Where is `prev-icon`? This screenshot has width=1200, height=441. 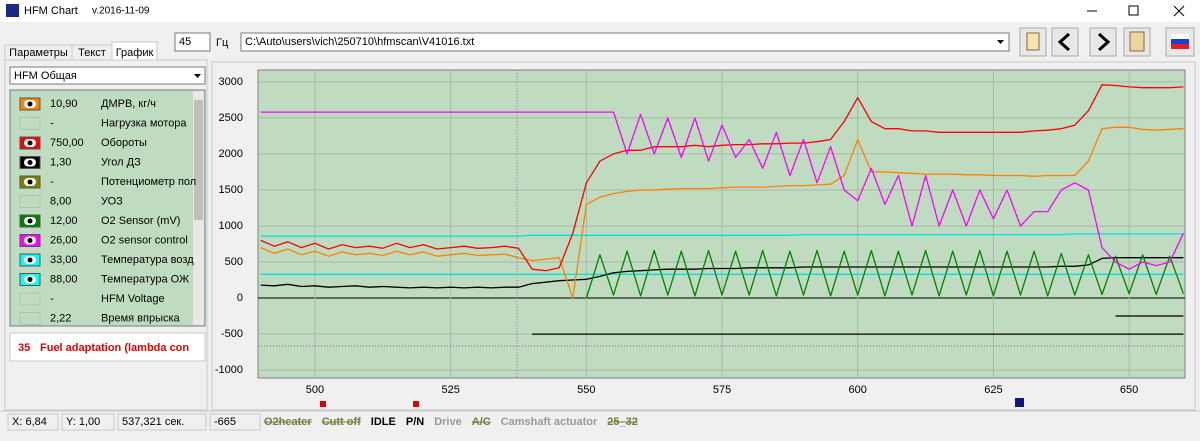
prev-icon is located at coordinates (1063, 42).